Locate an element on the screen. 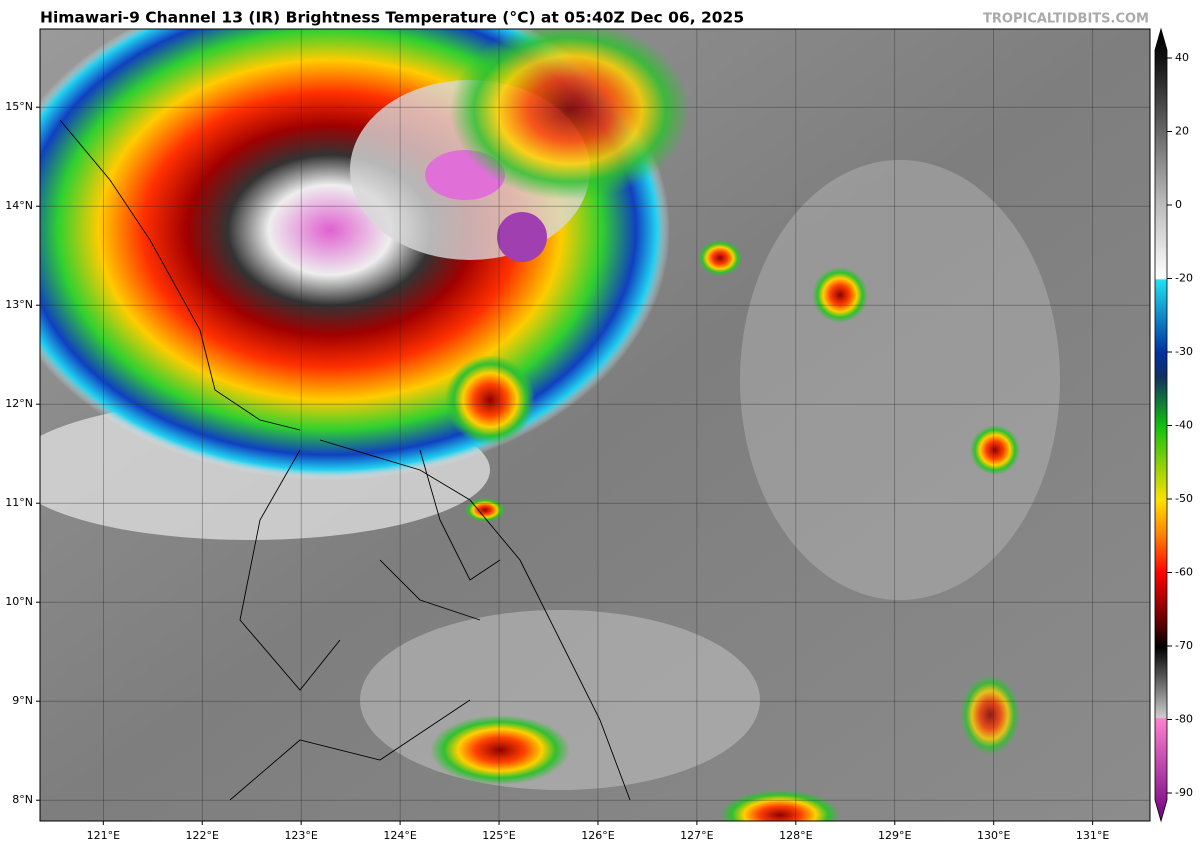 The height and width of the screenshot is (845, 1200). lon-tick-label: 127°E is located at coordinates (696, 835).